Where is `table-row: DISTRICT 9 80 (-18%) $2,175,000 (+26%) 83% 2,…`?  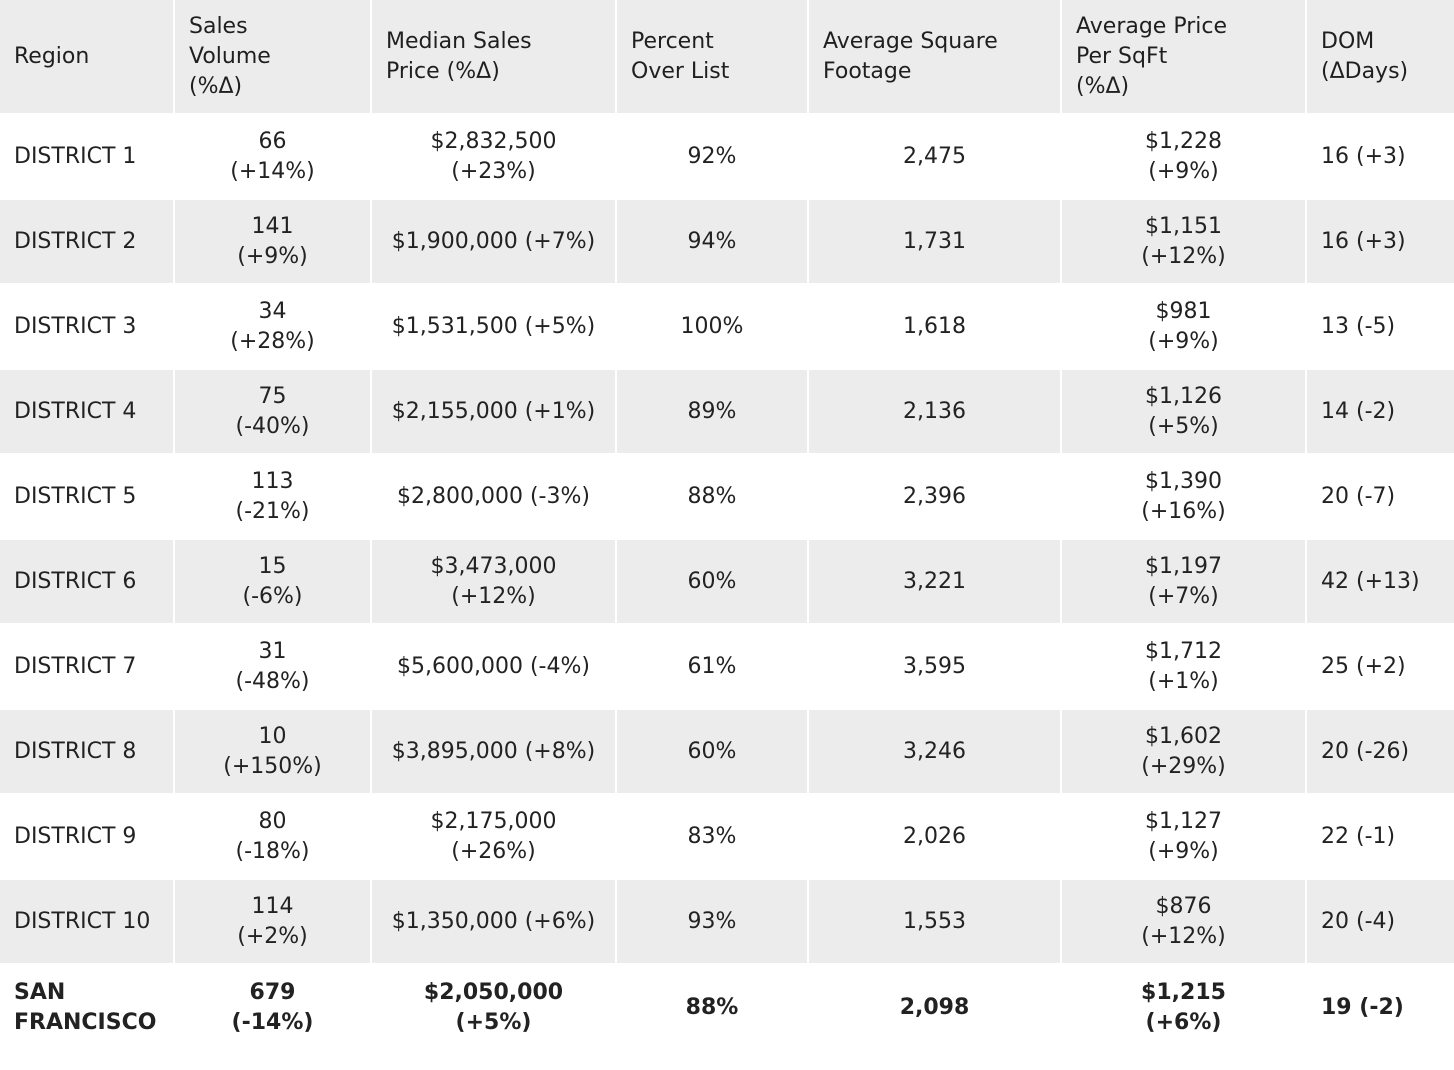 table-row: DISTRICT 9 80 (-18%) $2,175,000 (+26%) 83% 2,… is located at coordinates (727, 837).